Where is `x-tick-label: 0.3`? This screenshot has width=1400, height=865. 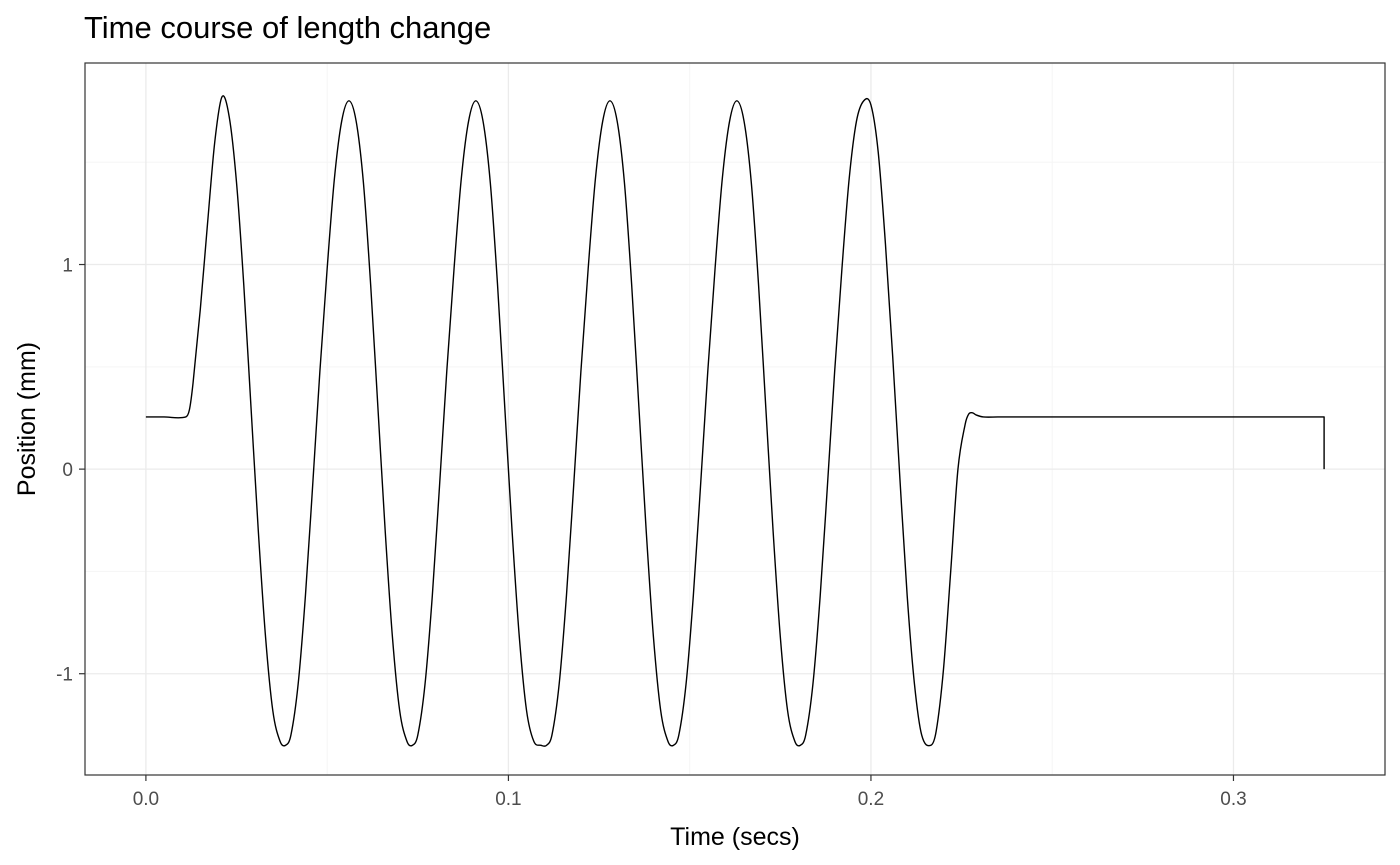 x-tick-label: 0.3 is located at coordinates (1233, 799).